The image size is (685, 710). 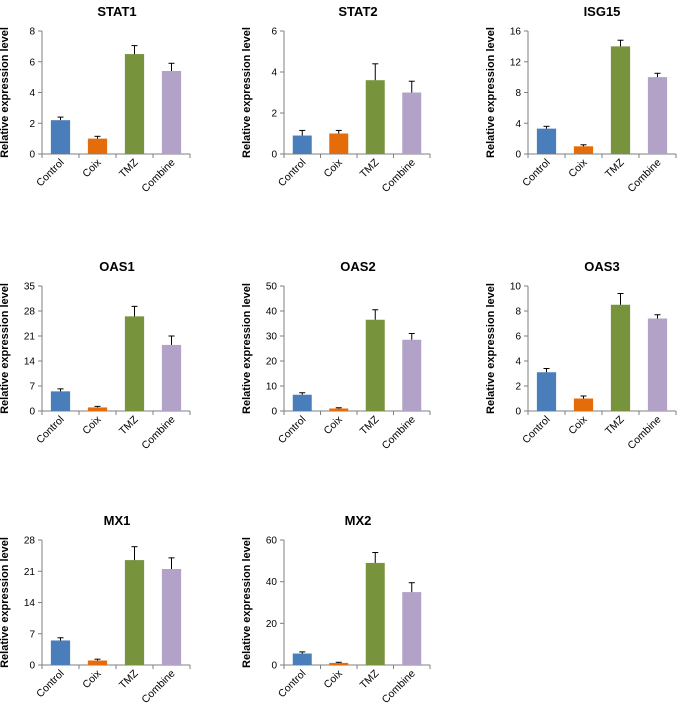 I want to click on x-tick-label-oas3-combine: Combine, so click(x=644, y=433).